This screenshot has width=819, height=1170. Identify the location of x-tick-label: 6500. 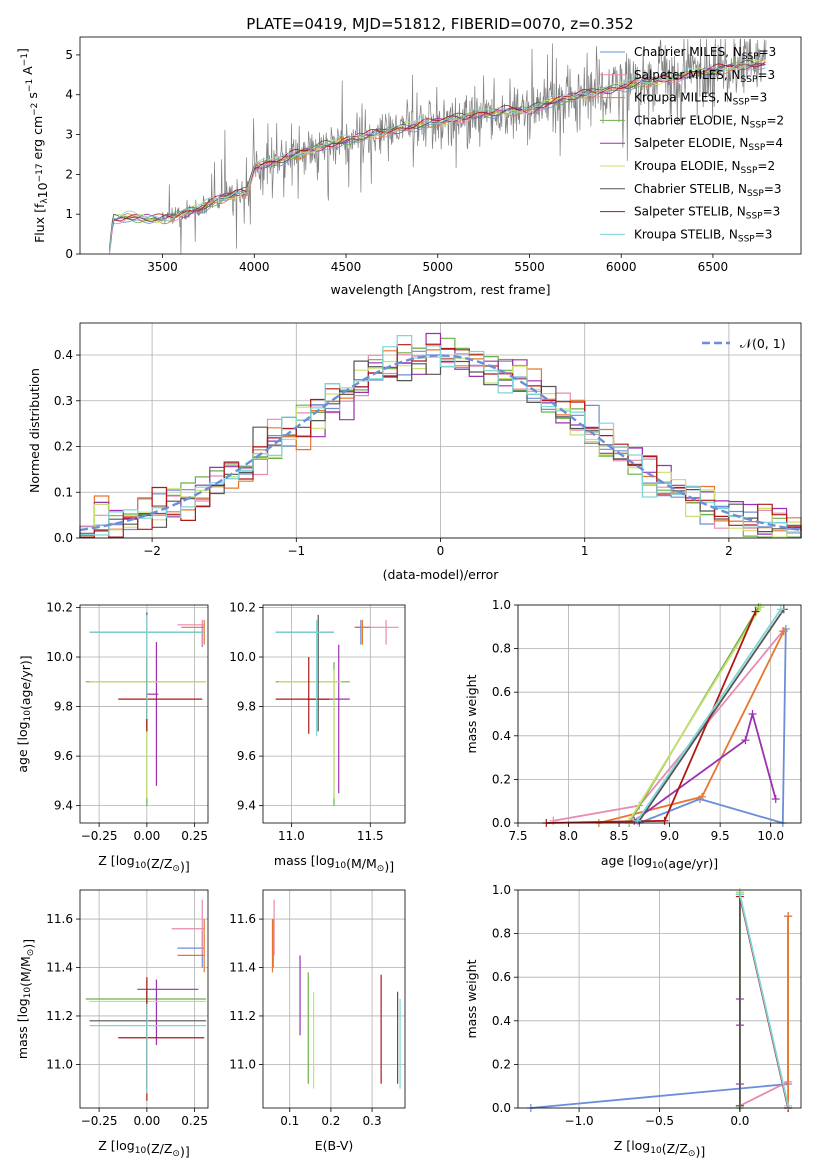
(713, 267).